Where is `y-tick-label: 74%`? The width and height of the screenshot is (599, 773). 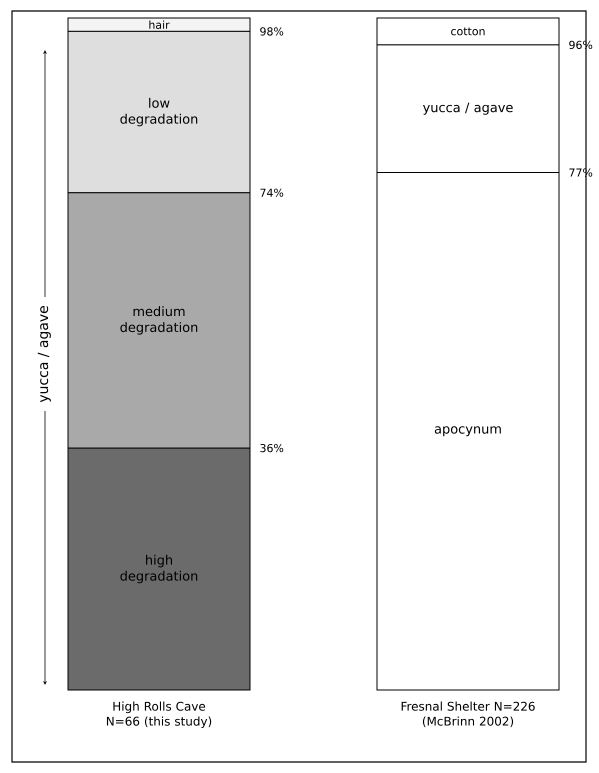
y-tick-label: 74% is located at coordinates (272, 192).